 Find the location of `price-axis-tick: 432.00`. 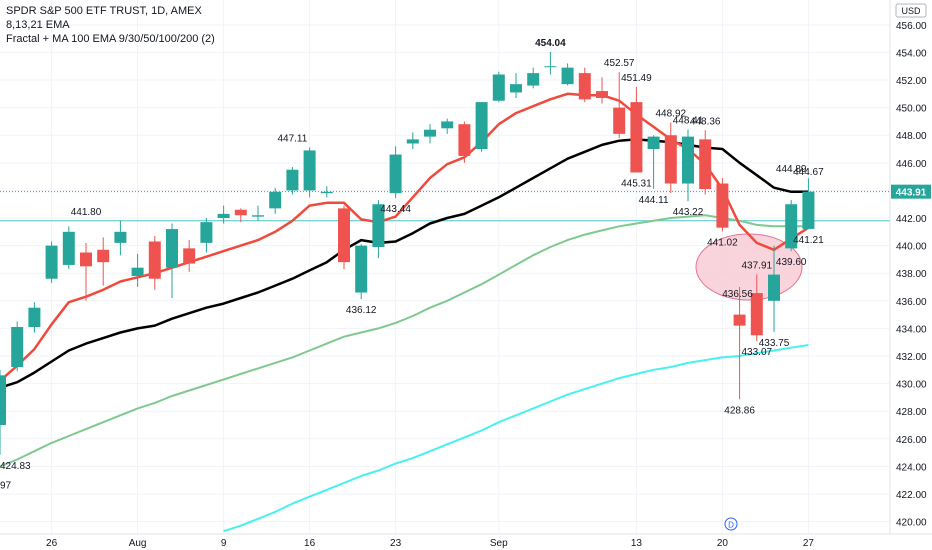

price-axis-tick: 432.00 is located at coordinates (911, 357).